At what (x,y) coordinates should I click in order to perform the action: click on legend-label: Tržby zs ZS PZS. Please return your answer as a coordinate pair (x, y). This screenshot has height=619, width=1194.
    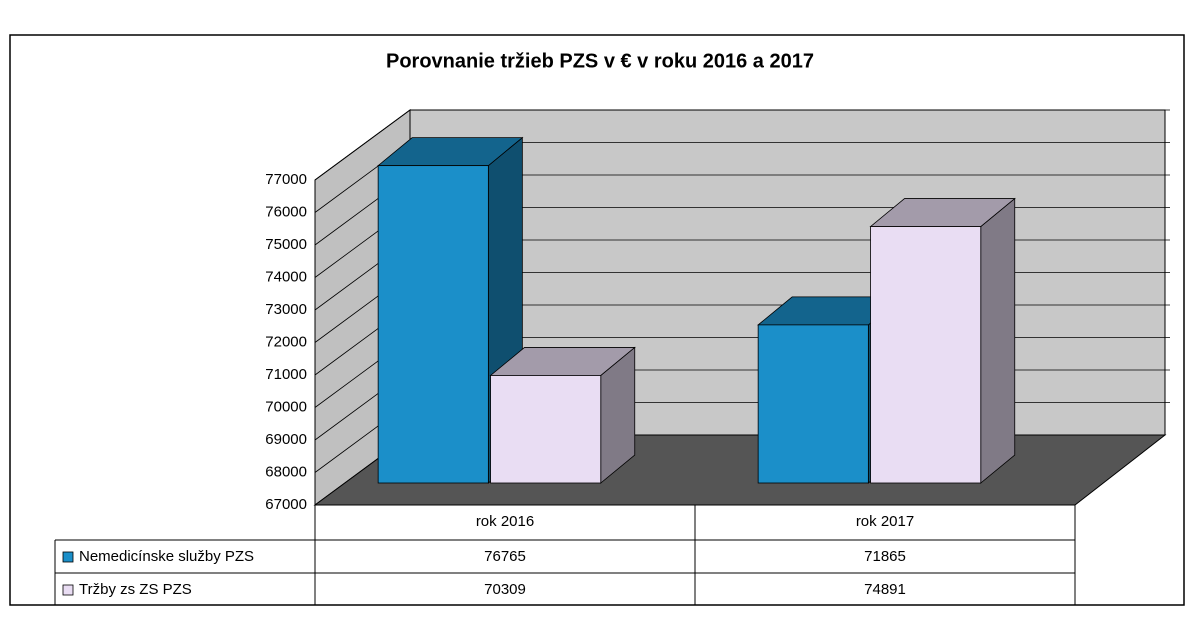
    Looking at the image, I should click on (135, 589).